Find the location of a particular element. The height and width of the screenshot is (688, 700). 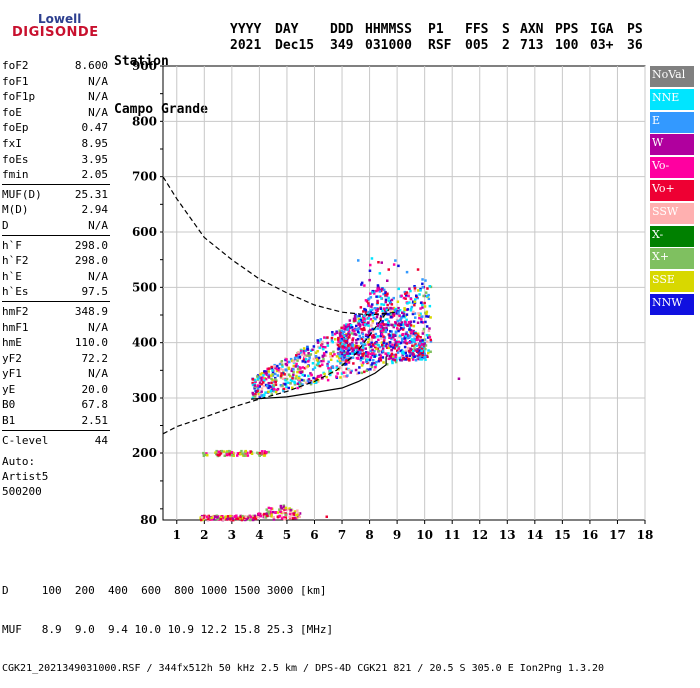

param-name: foF2 is located at coordinates (15, 65).